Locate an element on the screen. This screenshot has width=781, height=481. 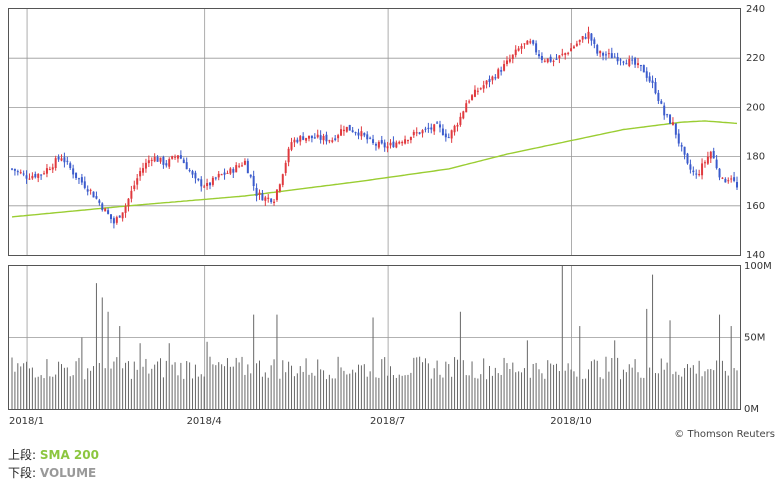
legend-top-value: SMA 200 is located at coordinates (69, 455).